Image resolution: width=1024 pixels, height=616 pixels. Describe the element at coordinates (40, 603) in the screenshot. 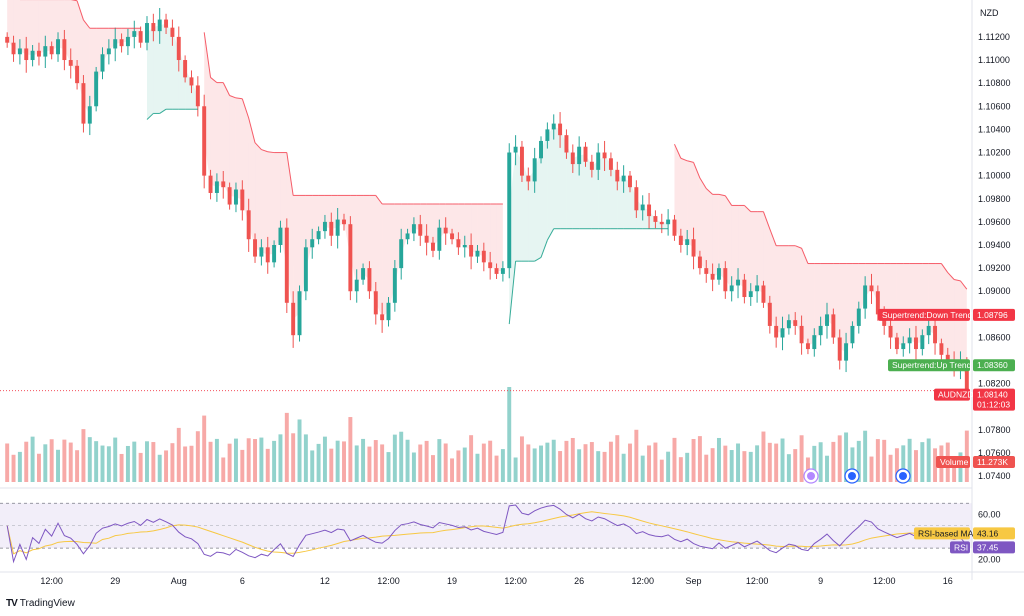

I see `brand-logo: TV TradingView` at that location.